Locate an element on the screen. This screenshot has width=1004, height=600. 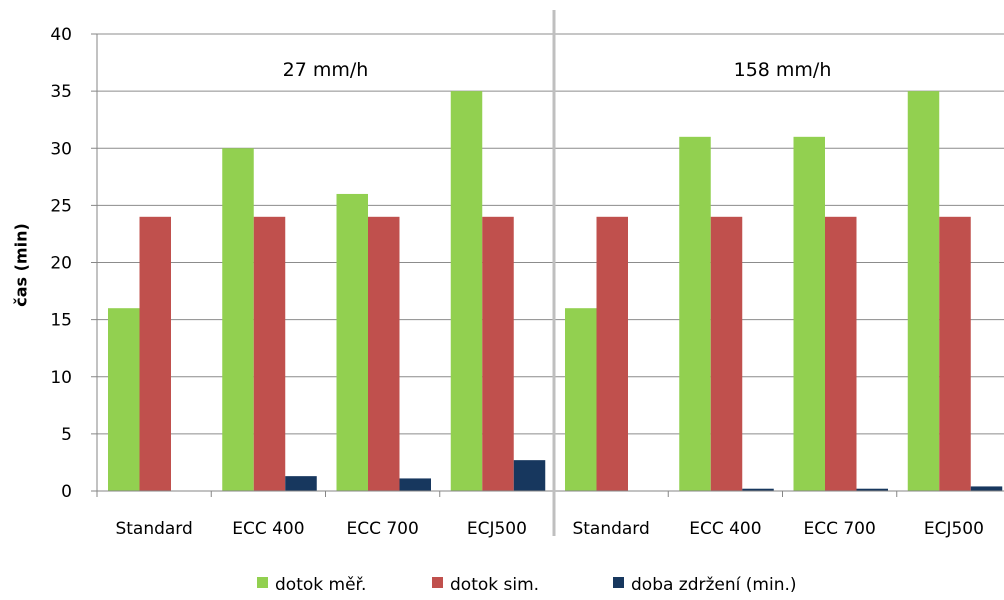
y-tick-label-40: 40 is located at coordinates (61, 35).